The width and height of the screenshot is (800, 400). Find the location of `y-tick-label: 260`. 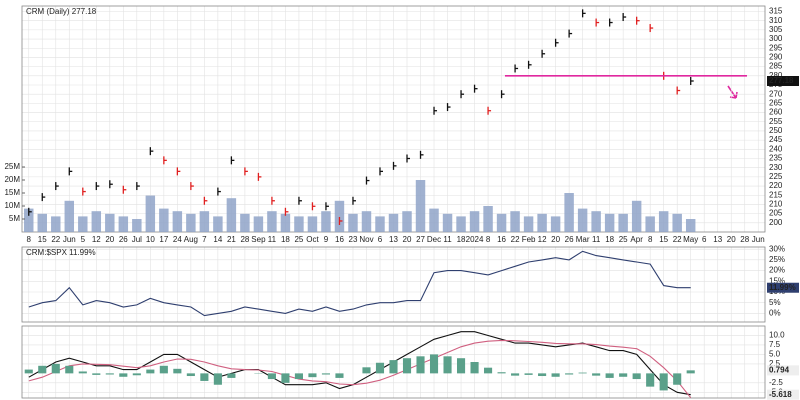

y-tick-label: 260 is located at coordinates (776, 112).